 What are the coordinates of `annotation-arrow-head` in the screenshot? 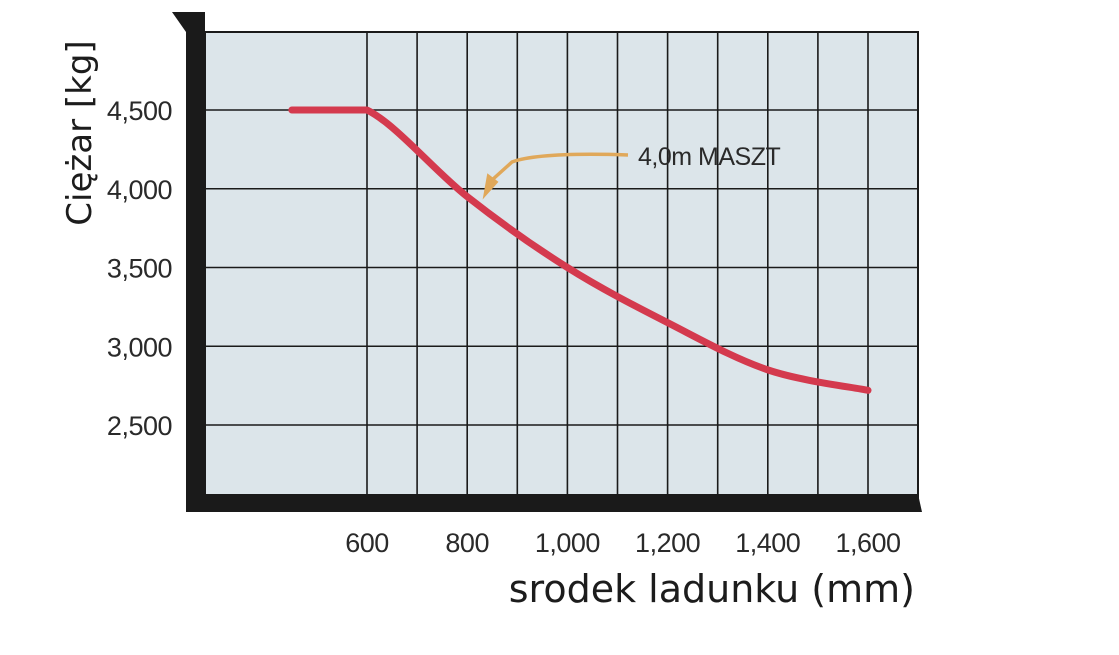 It's located at (490, 186).